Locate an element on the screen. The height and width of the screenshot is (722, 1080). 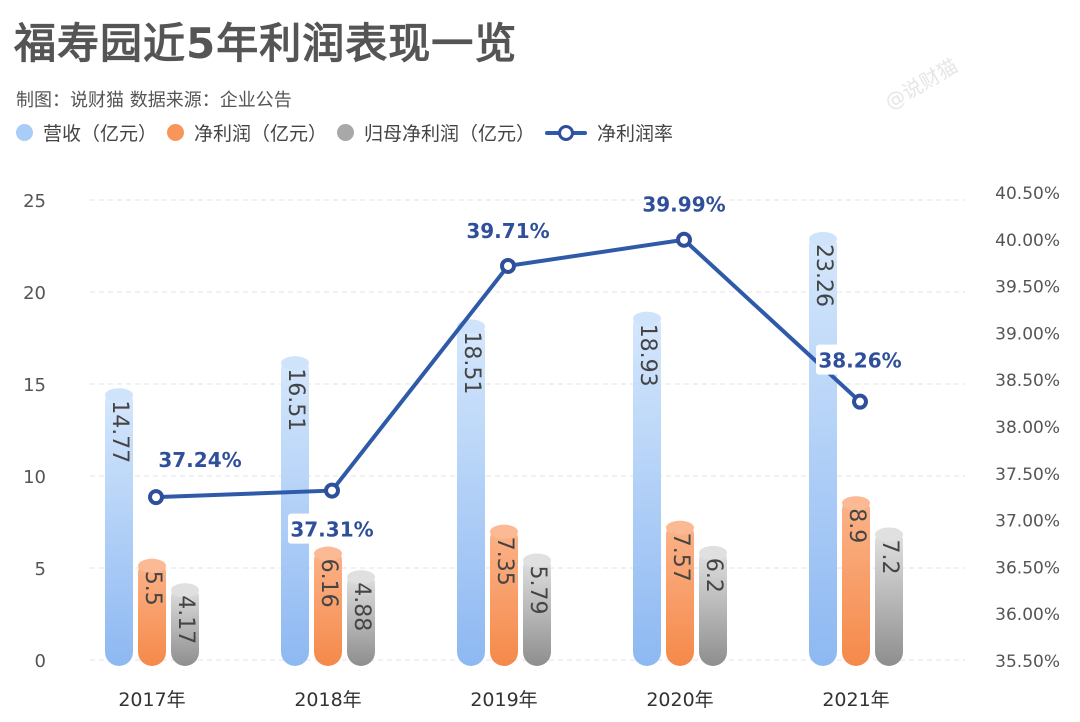
net-margin-label: 38.26% is located at coordinates (859, 361).